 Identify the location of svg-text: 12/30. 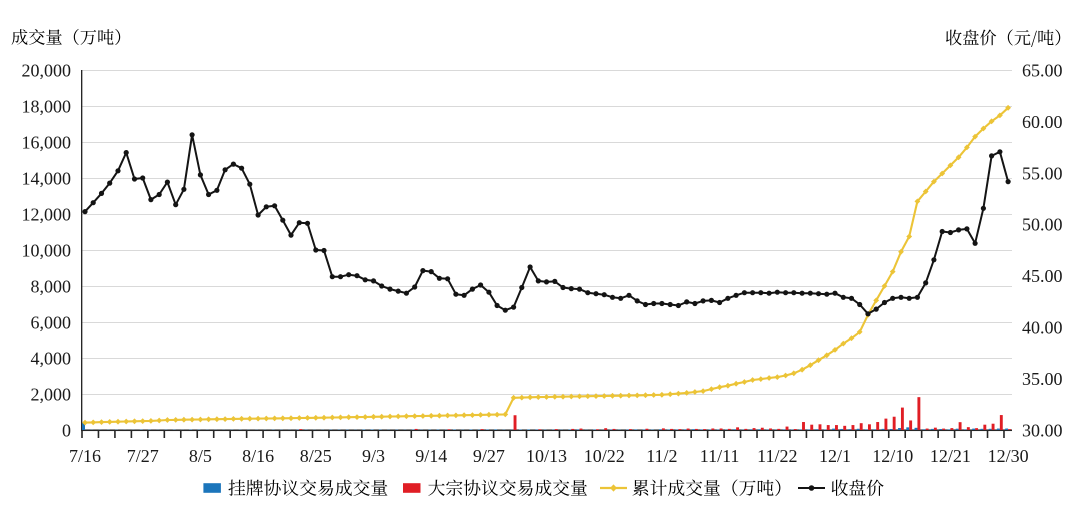
(1008, 456).